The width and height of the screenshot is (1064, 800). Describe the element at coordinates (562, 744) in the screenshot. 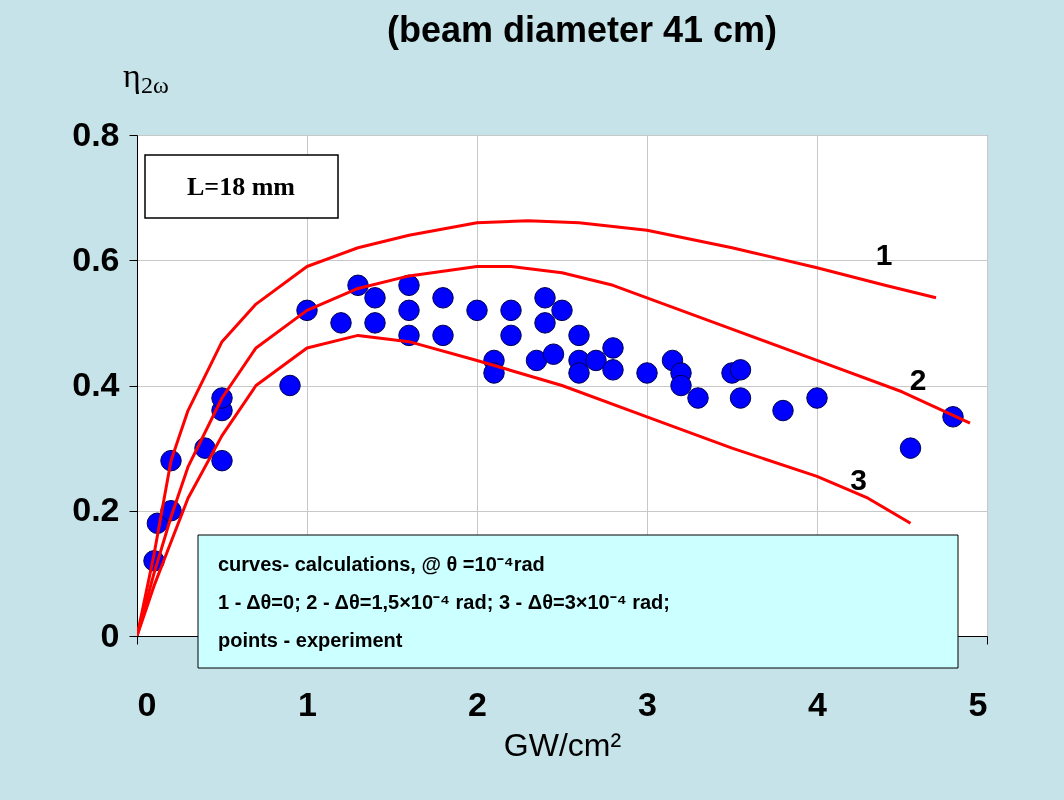

I see `x-axis-title: GW/cm²` at that location.